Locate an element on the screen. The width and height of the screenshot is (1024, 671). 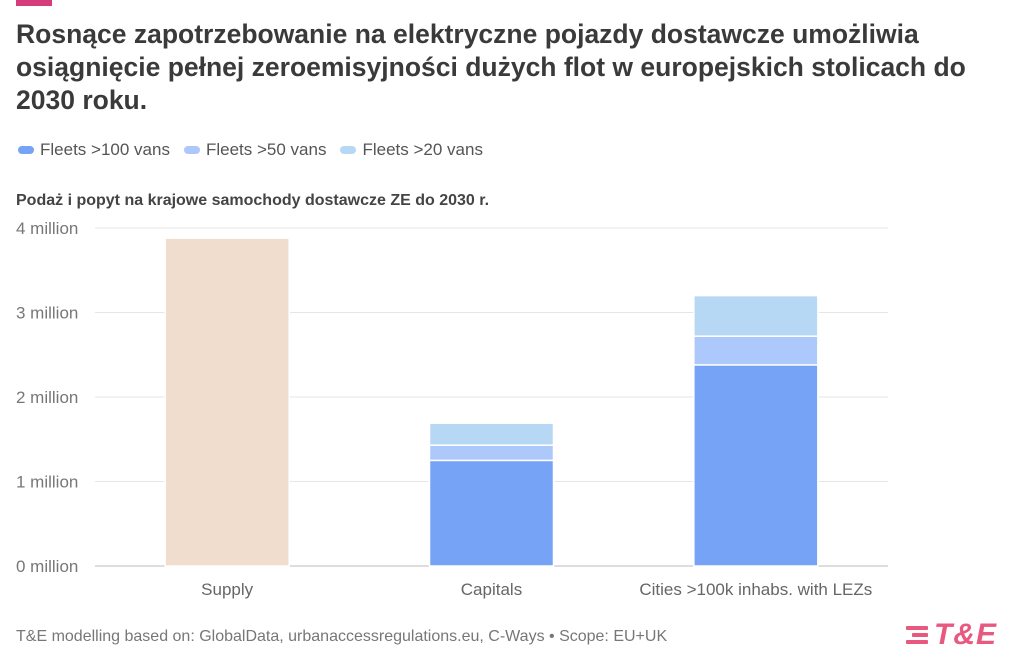
x-tick-label: Capitals is located at coordinates (491, 589).